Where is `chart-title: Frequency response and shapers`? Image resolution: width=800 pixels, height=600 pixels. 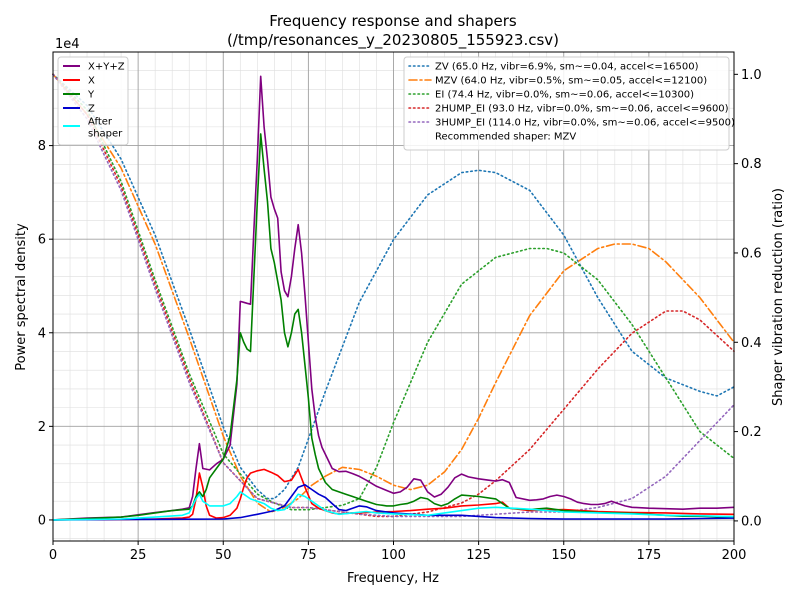 chart-title: Frequency response and shapers is located at coordinates (393, 21).